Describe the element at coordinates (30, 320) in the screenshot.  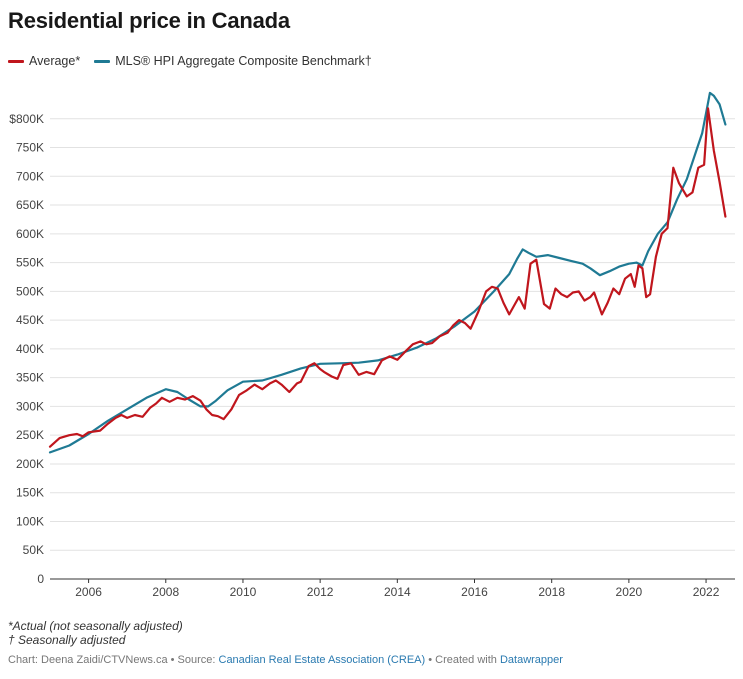
I see `y-tick-label: 450K` at that location.